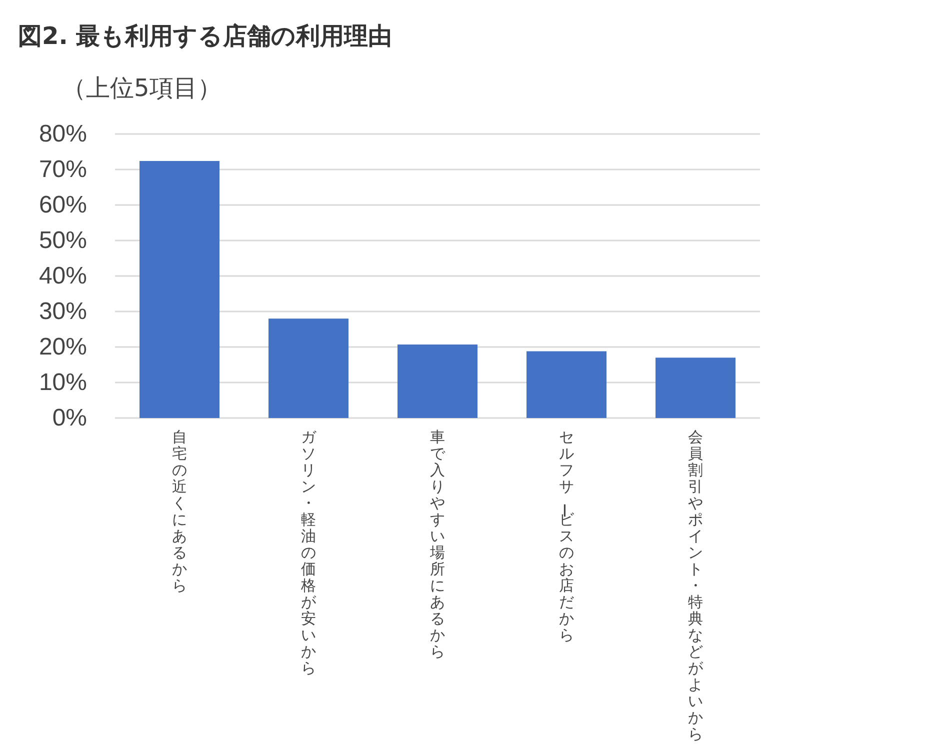  Describe the element at coordinates (308, 552) in the screenshot. I see `category-label: ガソリン・軽油の価格が安いから` at that location.